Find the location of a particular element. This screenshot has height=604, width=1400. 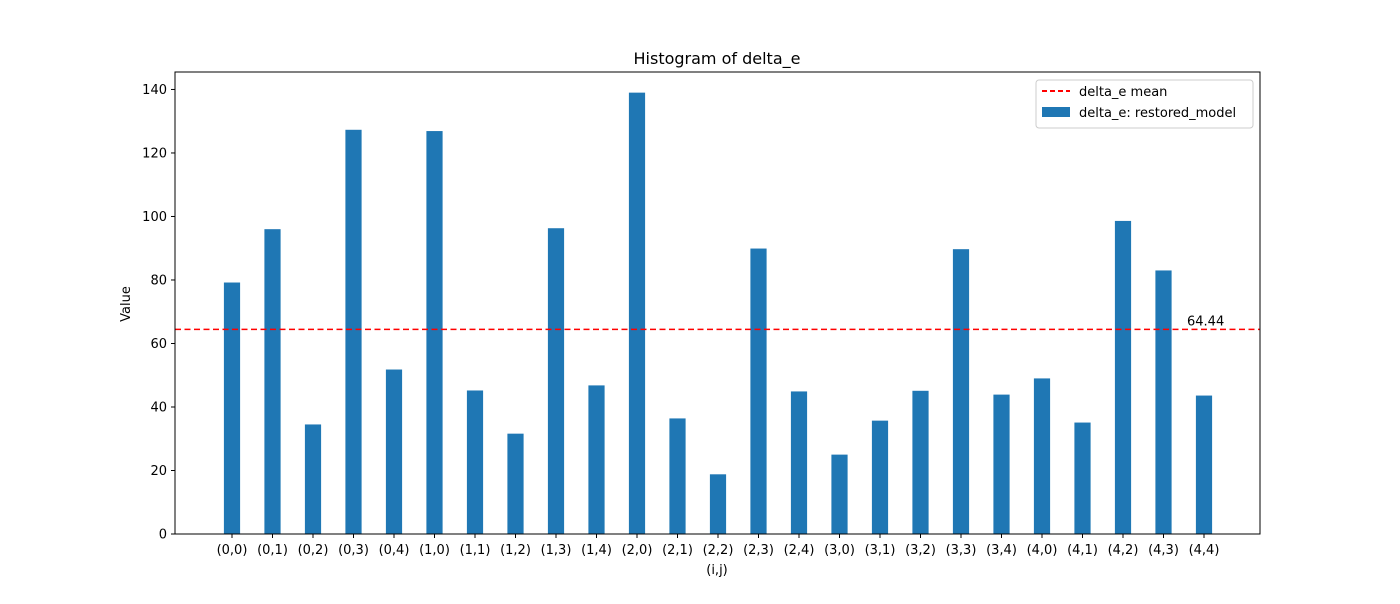

bar-(0,2) is located at coordinates (313, 479).